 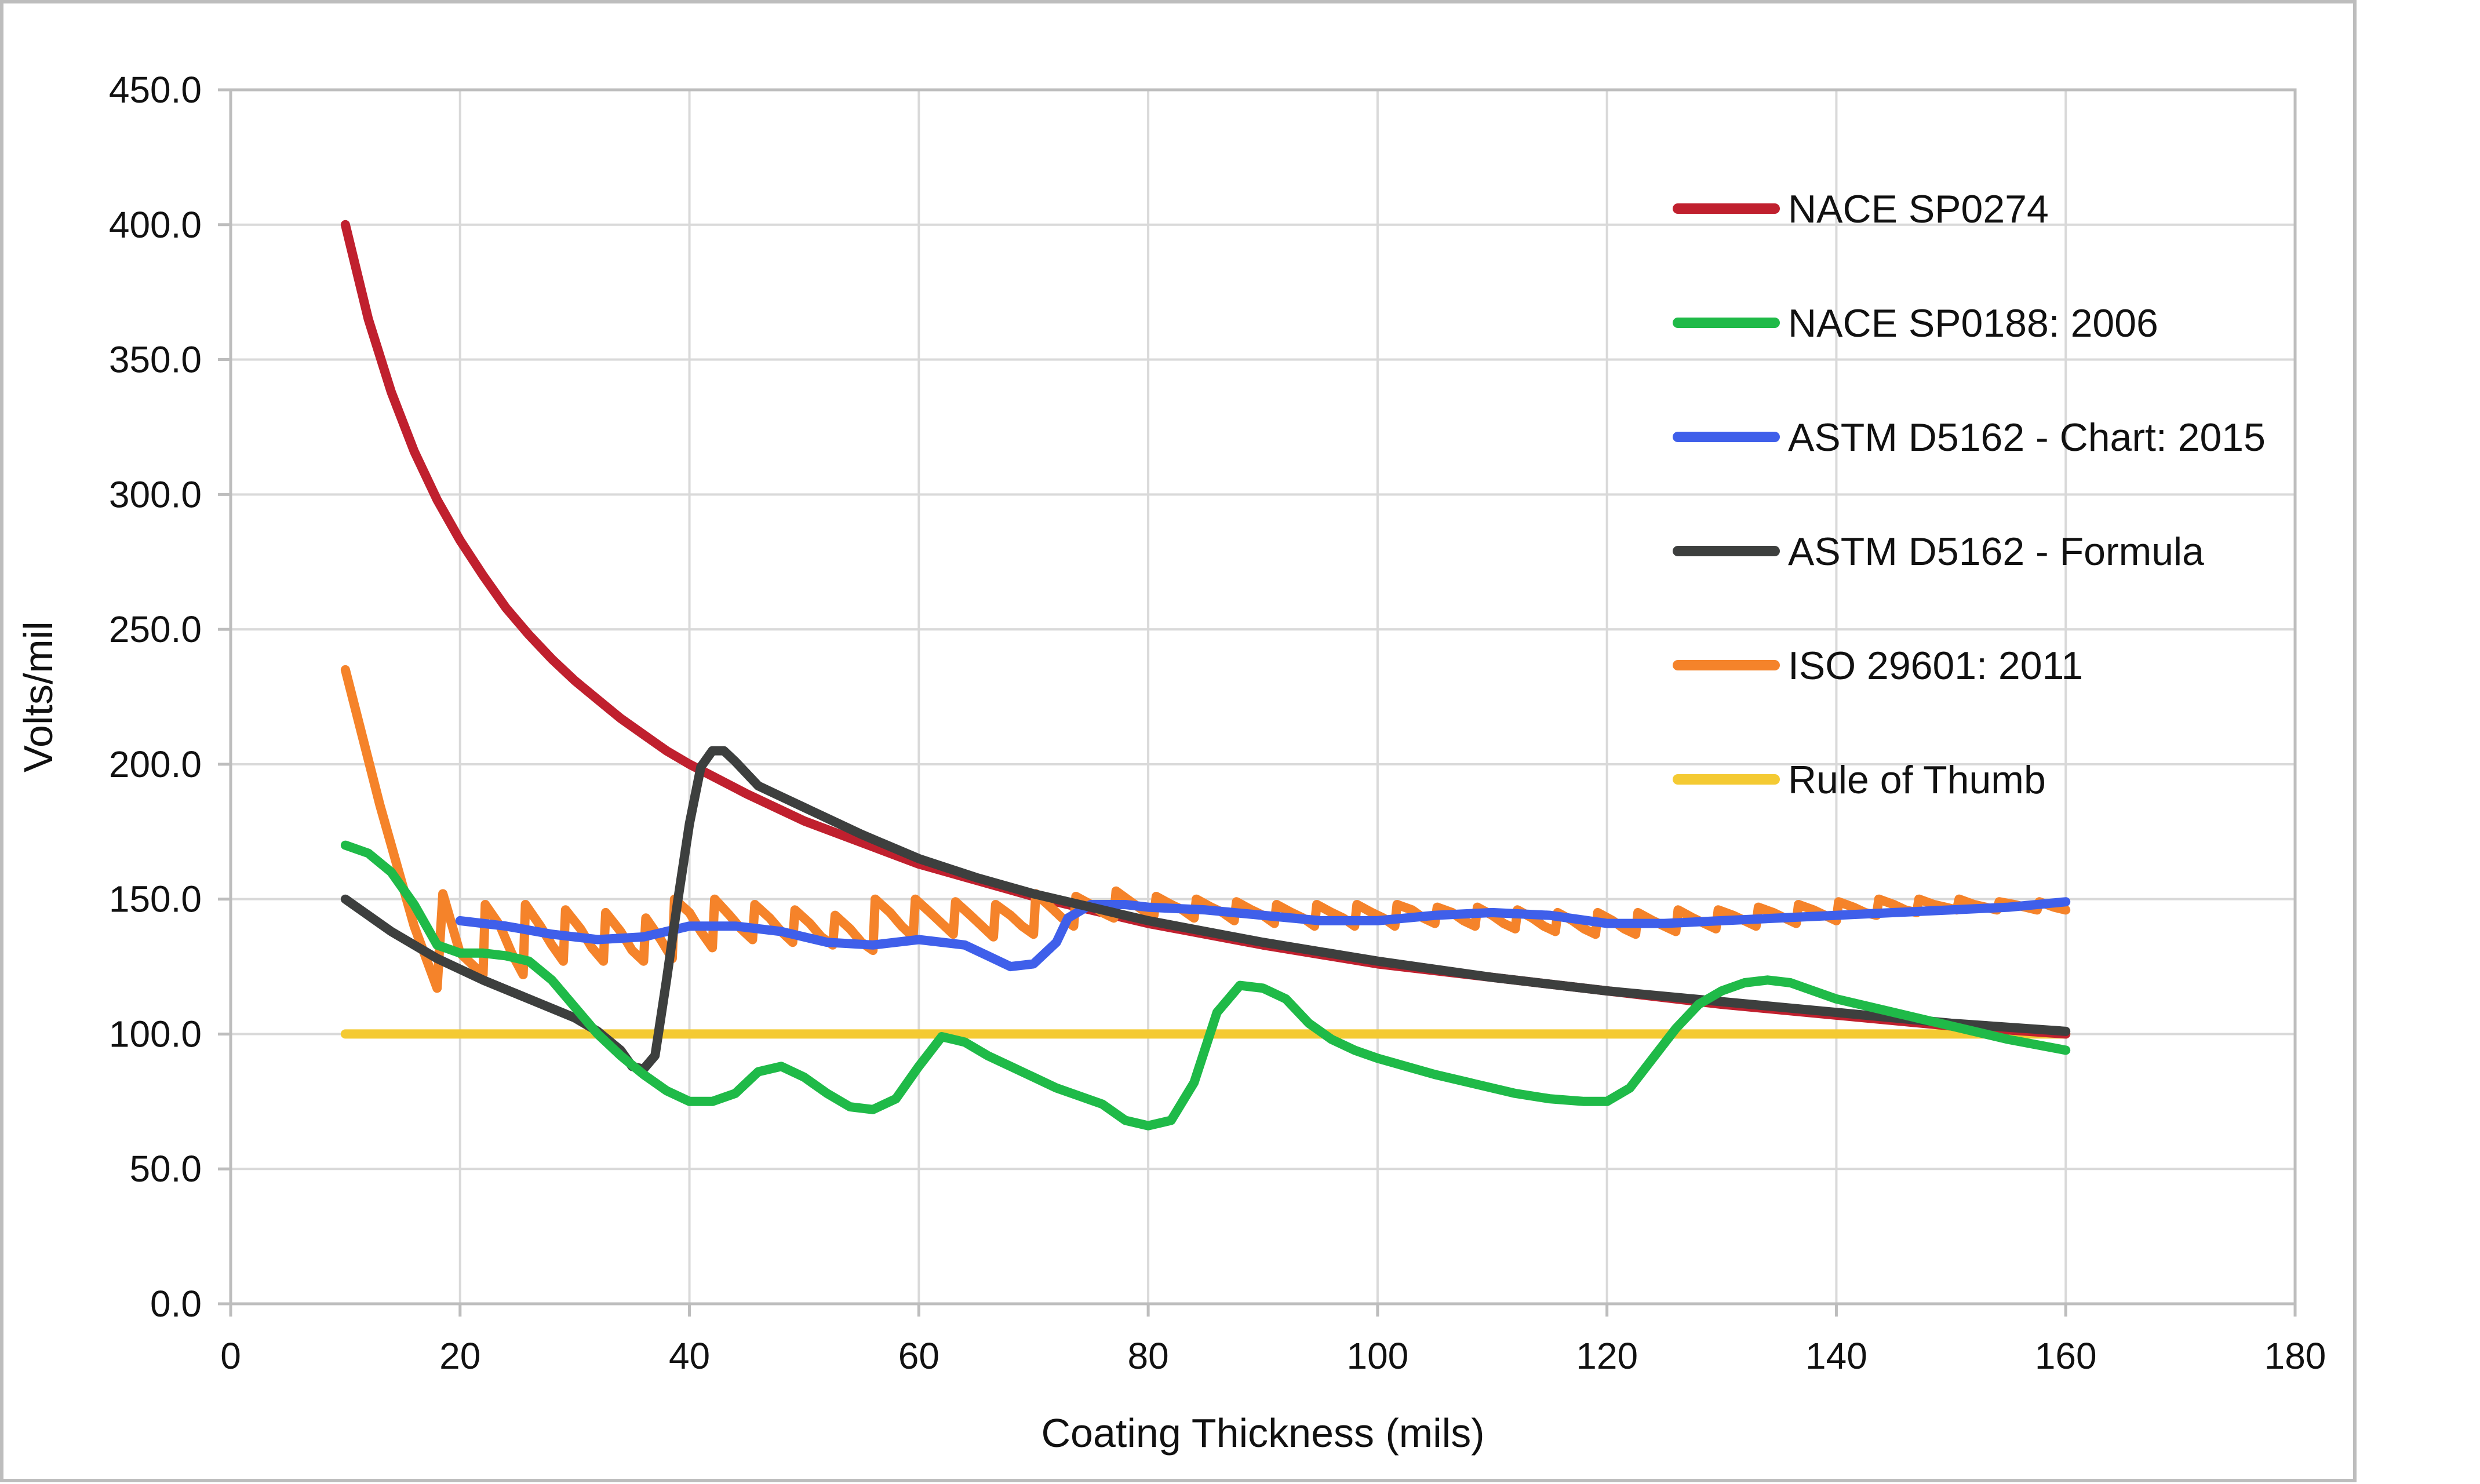 I want to click on y-tick-label: 400.0, so click(x=155, y=225).